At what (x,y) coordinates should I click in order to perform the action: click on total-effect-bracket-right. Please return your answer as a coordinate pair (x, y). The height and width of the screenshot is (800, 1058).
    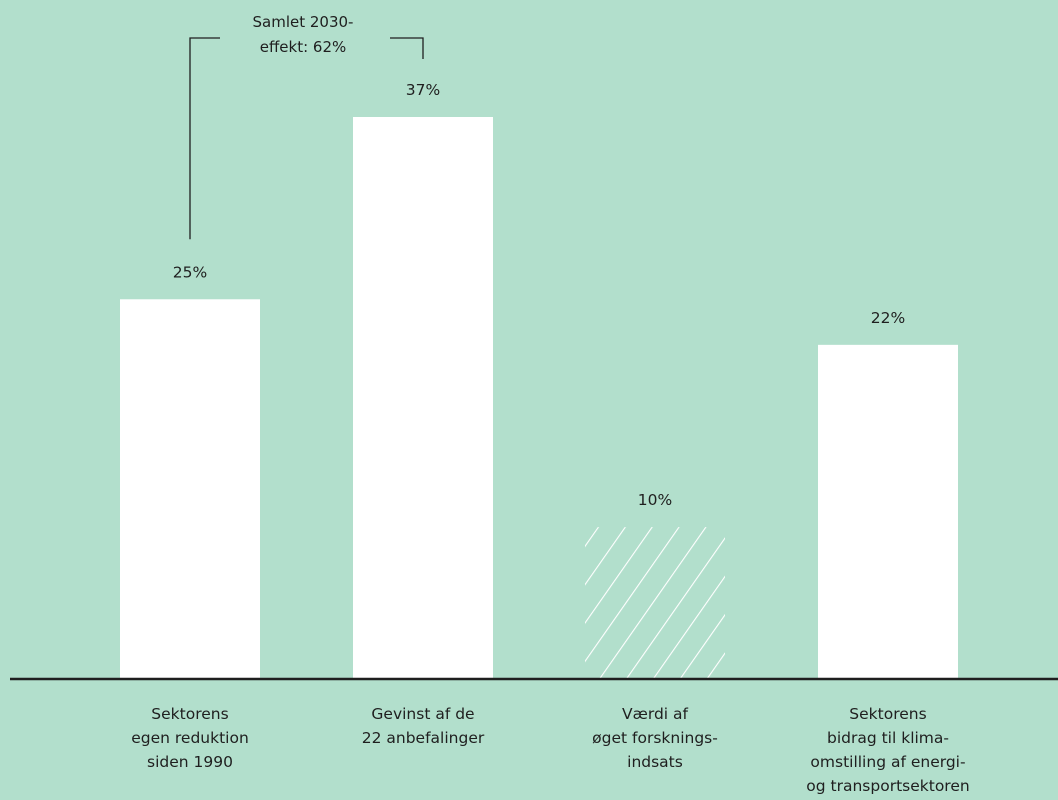
    Looking at the image, I should click on (407, 48).